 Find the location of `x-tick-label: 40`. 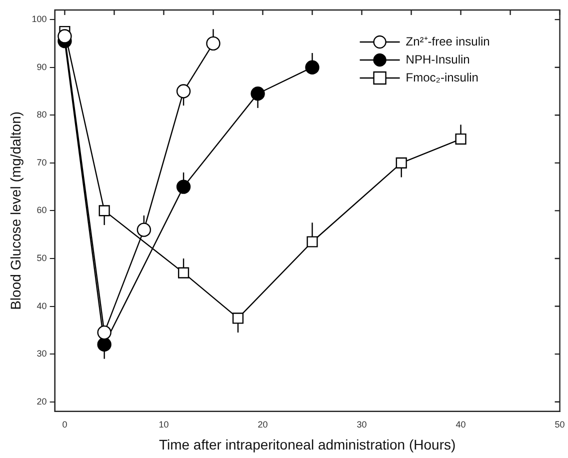

x-tick-label: 40 is located at coordinates (461, 424).